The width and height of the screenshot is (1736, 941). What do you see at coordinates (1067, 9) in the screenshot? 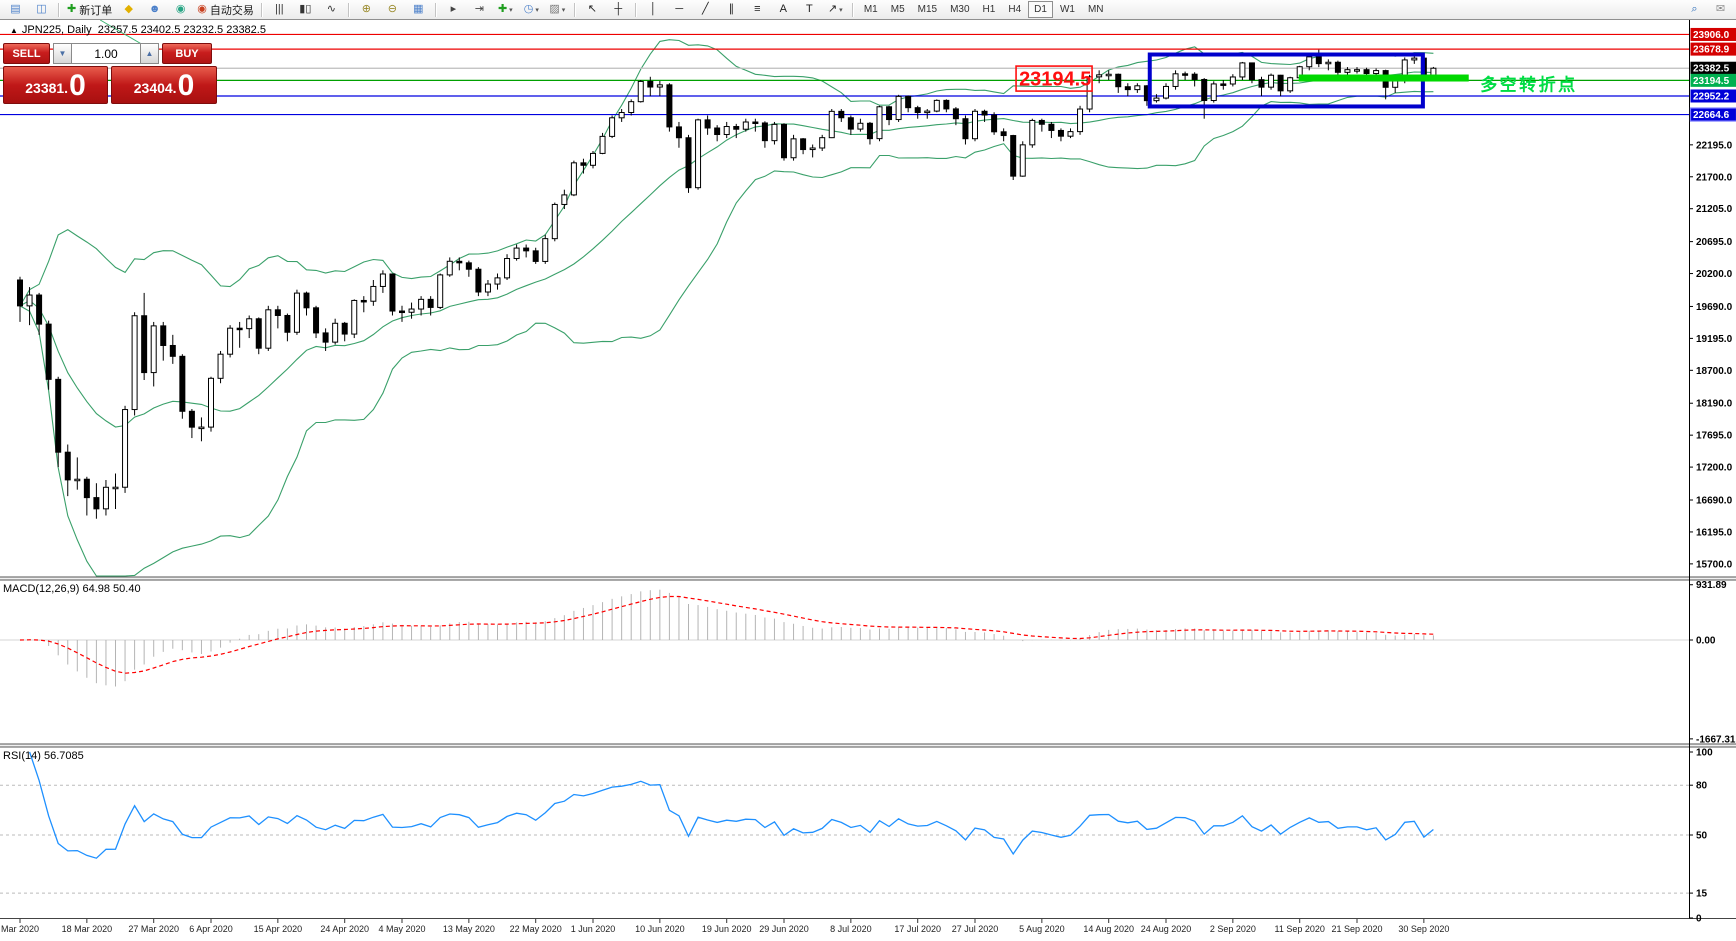
I see `timeframe-w1-button: W1` at bounding box center [1067, 9].